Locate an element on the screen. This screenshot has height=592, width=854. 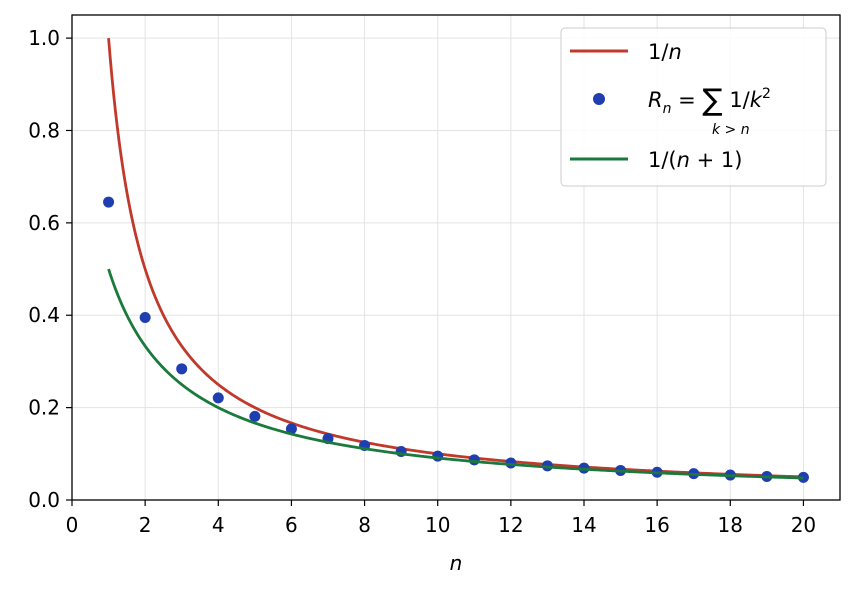
y-tick-label: 0.2 is located at coordinates (44, 408).